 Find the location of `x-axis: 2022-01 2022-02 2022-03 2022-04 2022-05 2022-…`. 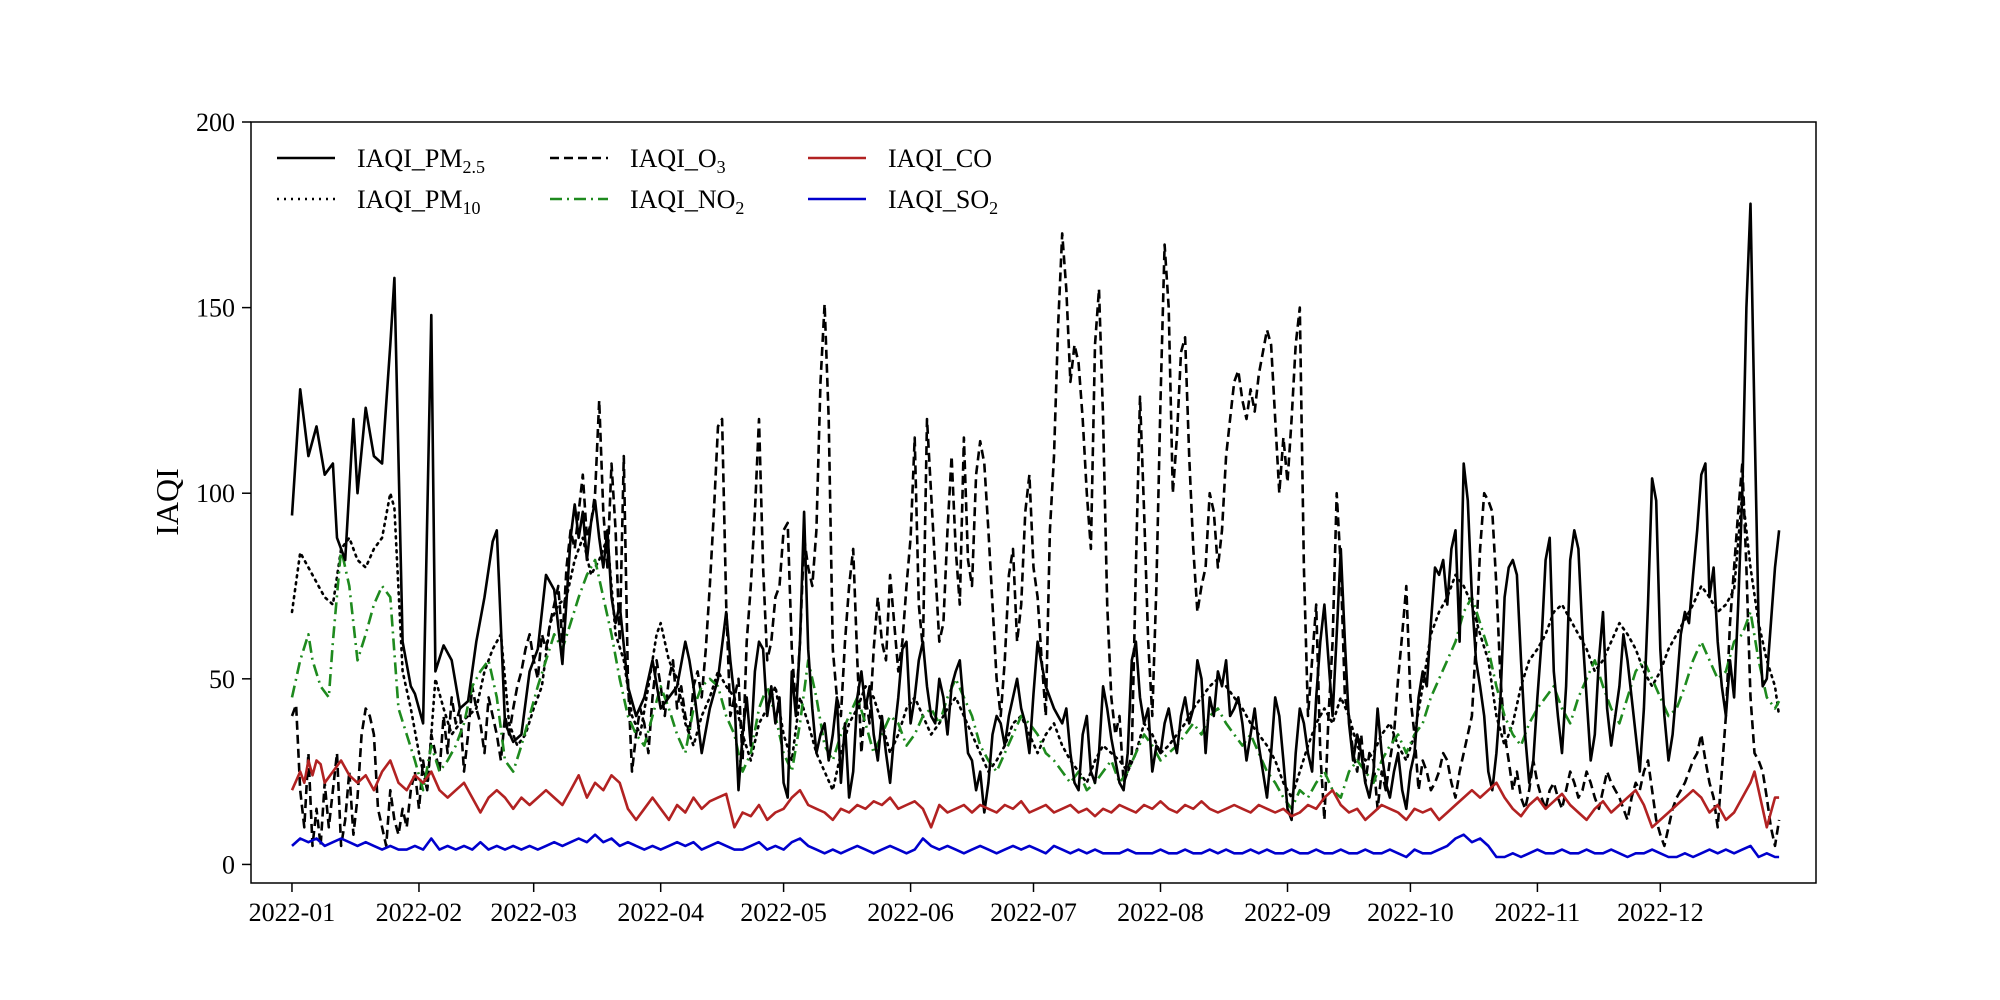

x-axis: 2022-01 2022-02 2022-03 2022-04 2022-05 2022-… is located at coordinates (976, 905).